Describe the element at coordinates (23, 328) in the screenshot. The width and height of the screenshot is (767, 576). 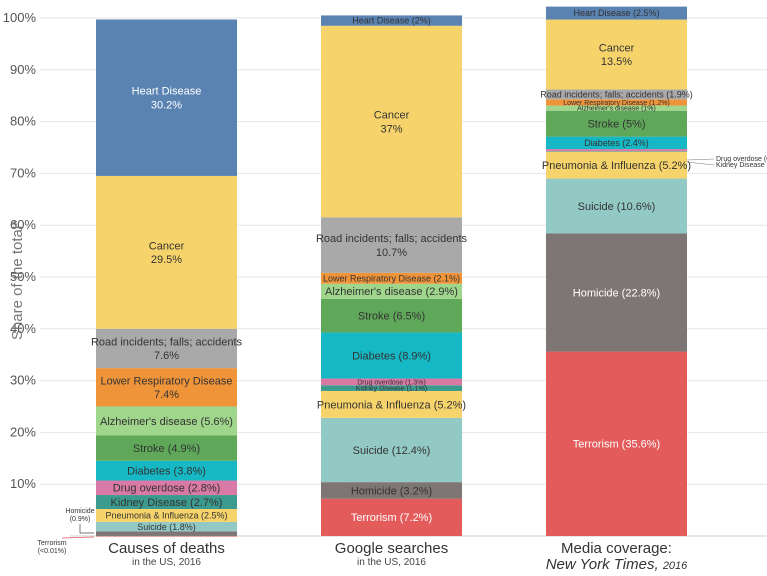
I see `y-tick-label: 40%` at that location.